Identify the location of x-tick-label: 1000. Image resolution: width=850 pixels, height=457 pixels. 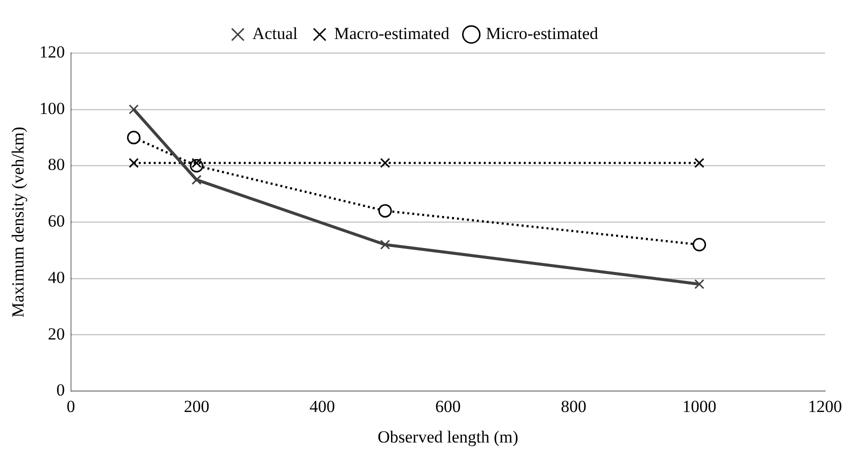
(699, 406).